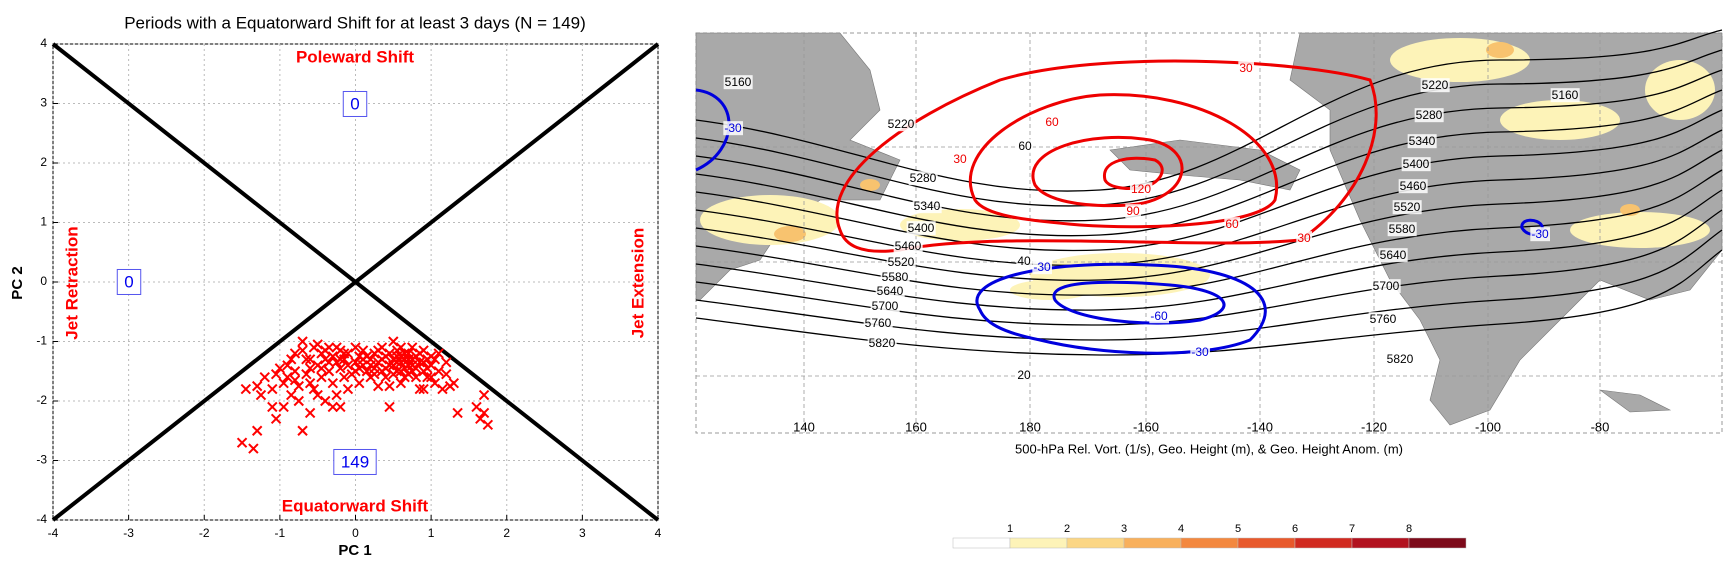 This screenshot has width=1728, height=562. Describe the element at coordinates (1413, 186) in the screenshot. I see `contour-label: 5460` at that location.